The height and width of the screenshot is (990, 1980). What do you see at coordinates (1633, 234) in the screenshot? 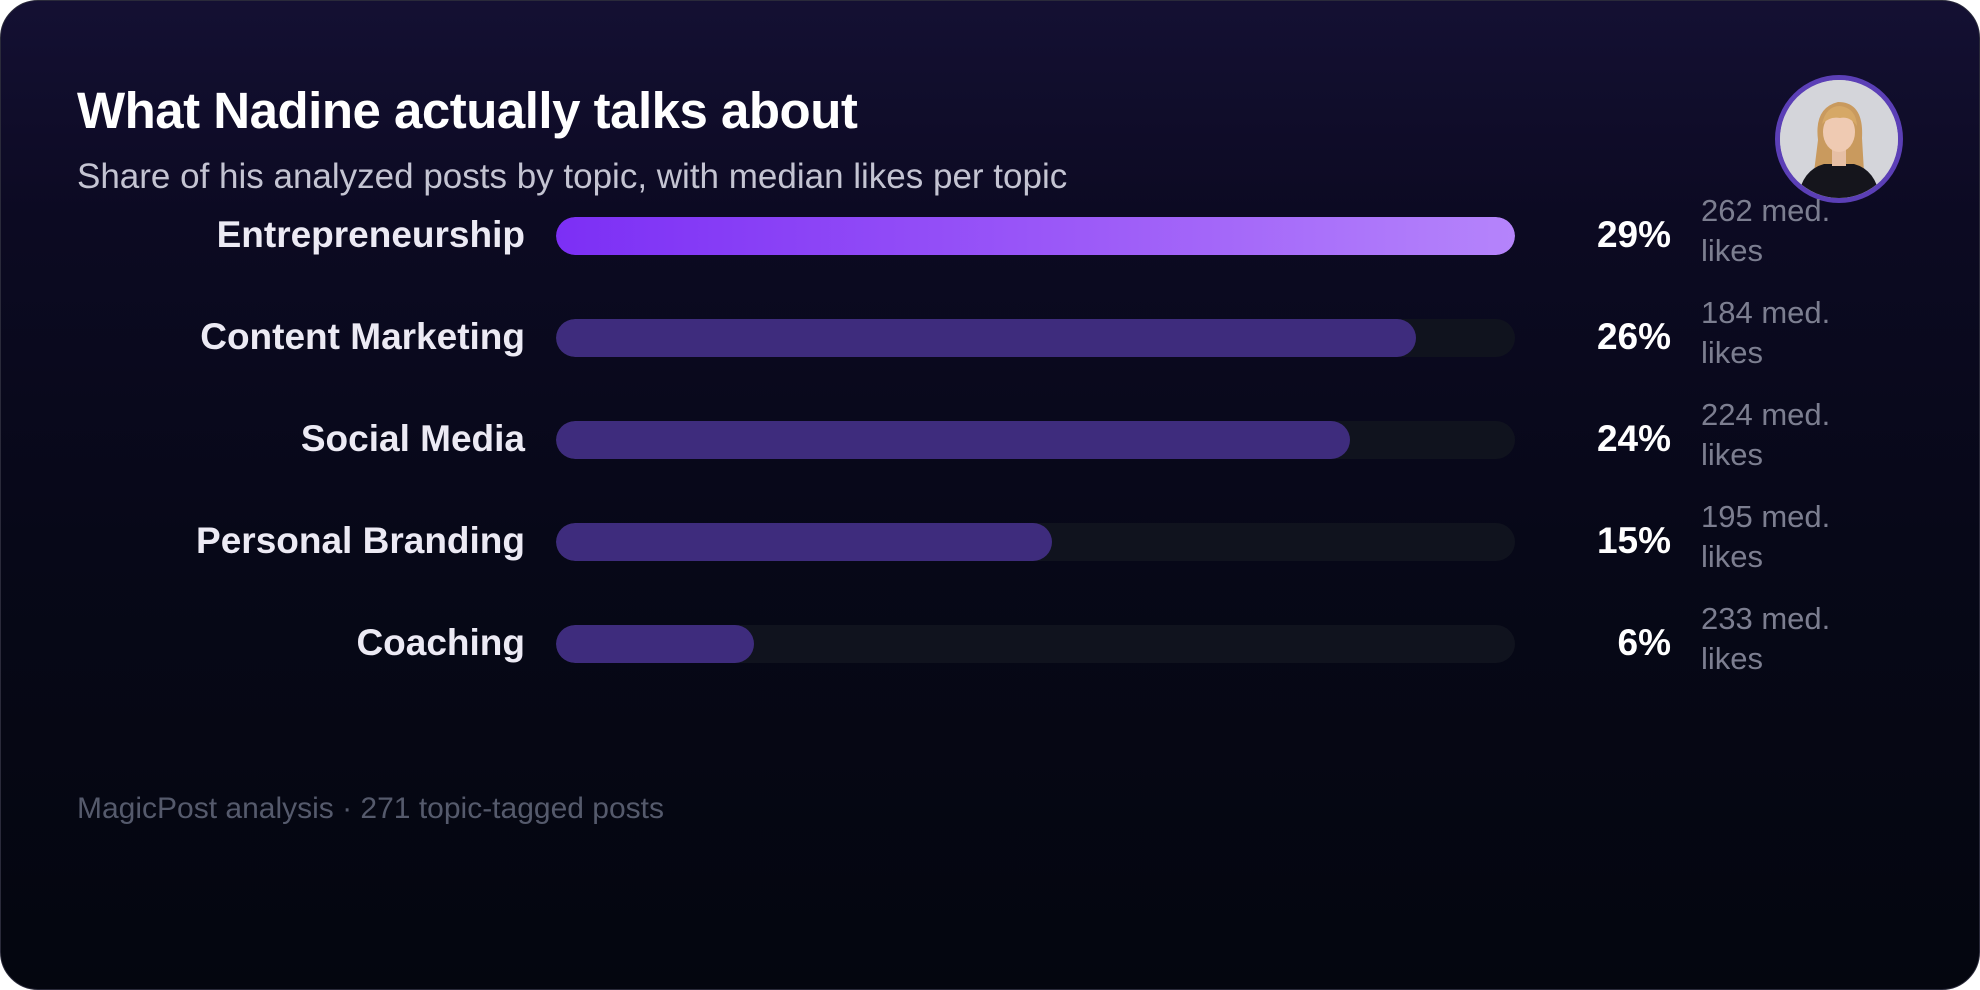
I see `bar-value-label: 29%` at bounding box center [1633, 234].